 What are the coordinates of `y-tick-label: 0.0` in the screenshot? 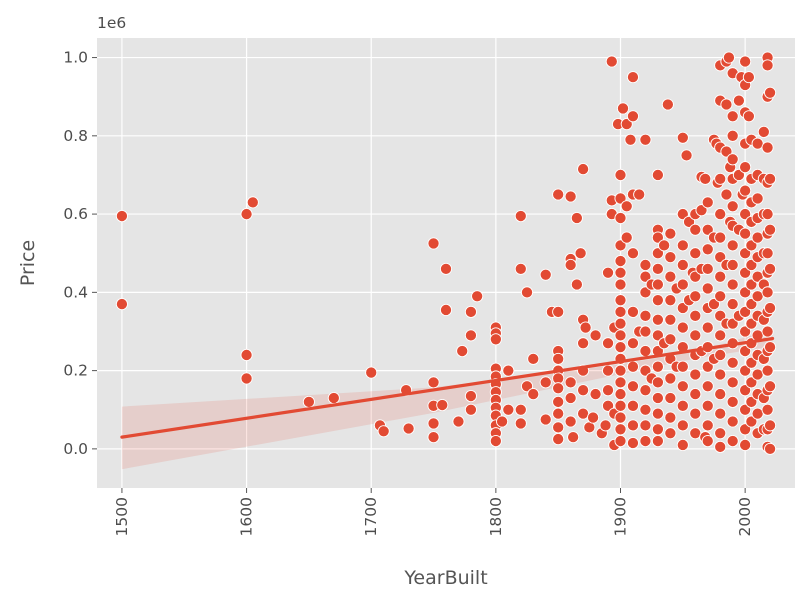 It's located at (75, 449).